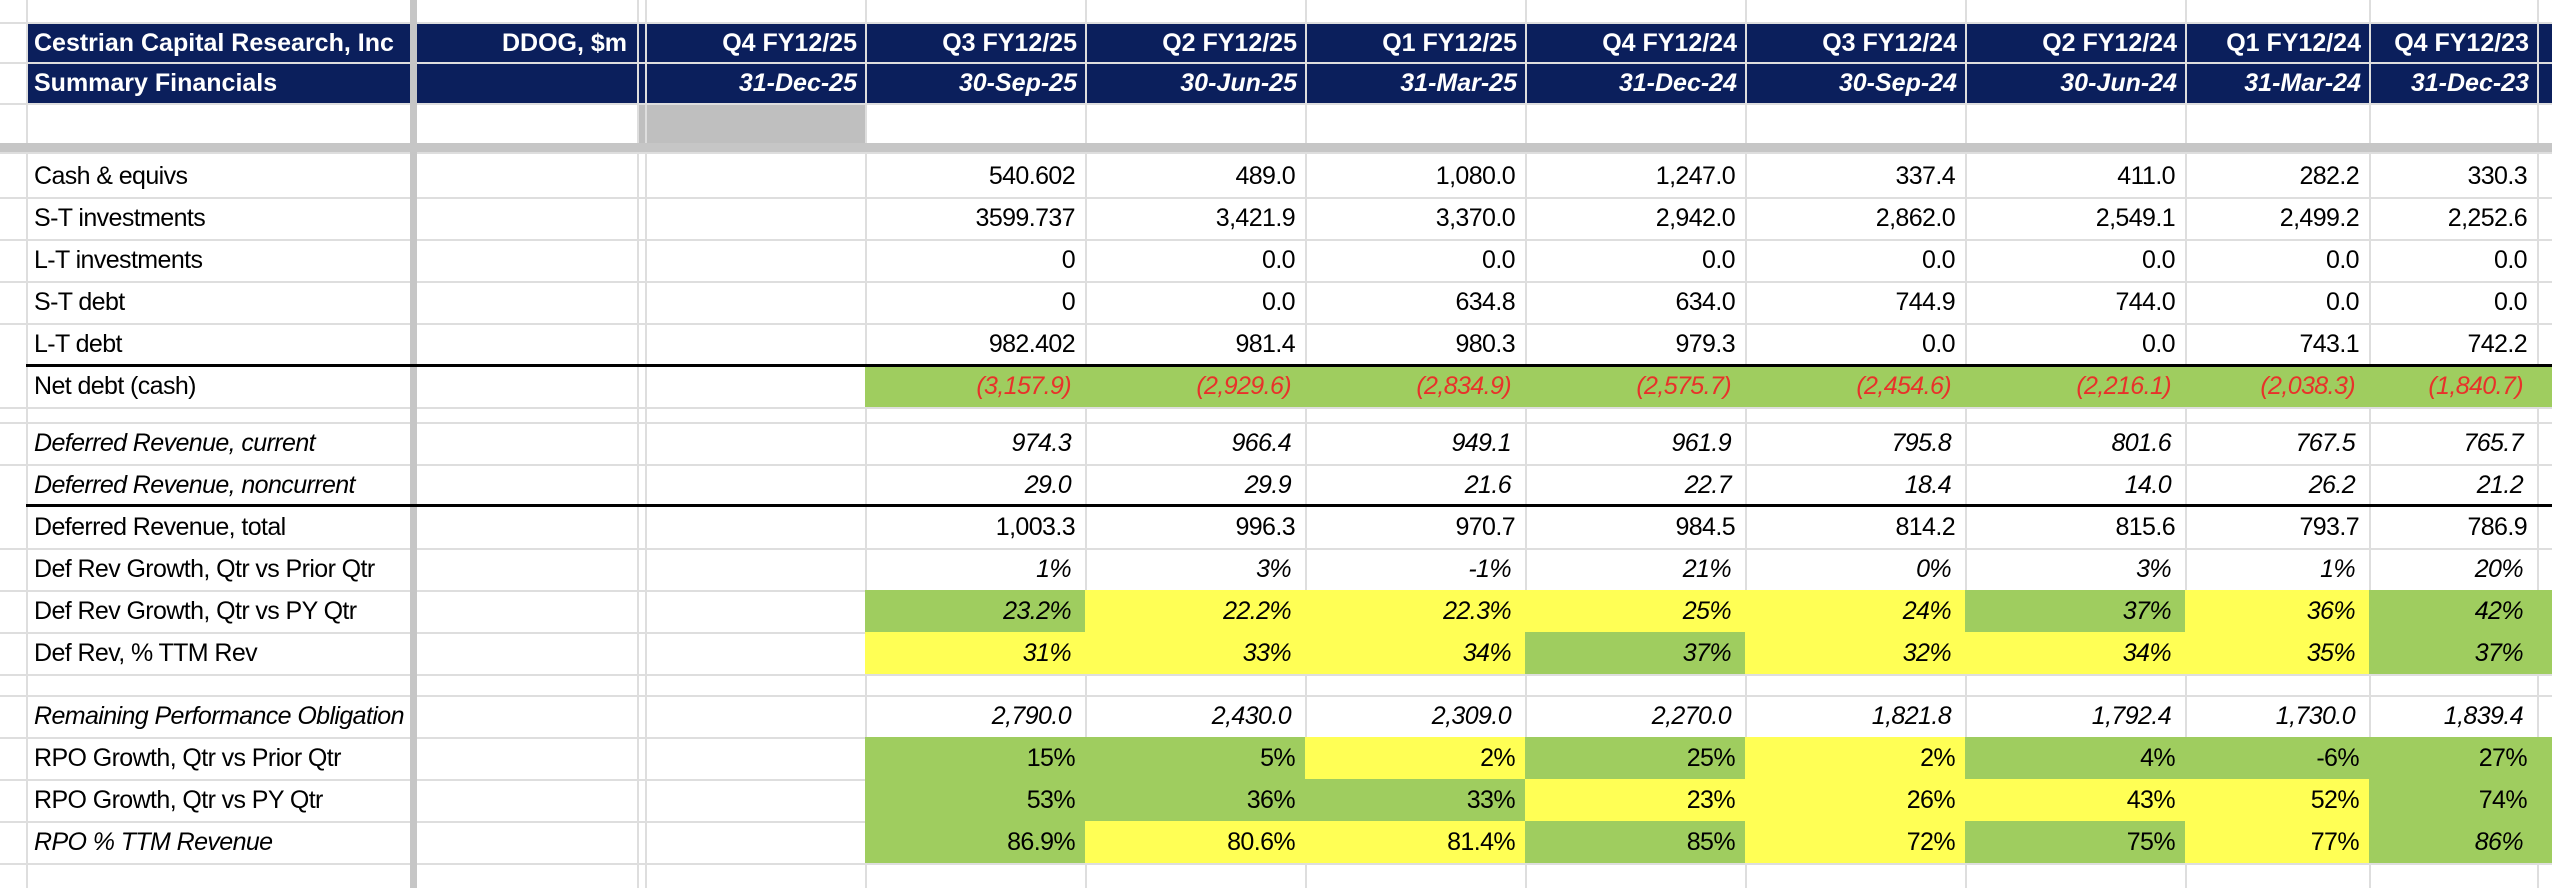  What do you see at coordinates (1035, 527) in the screenshot?
I see `data-cell: 1,003.3` at bounding box center [1035, 527].